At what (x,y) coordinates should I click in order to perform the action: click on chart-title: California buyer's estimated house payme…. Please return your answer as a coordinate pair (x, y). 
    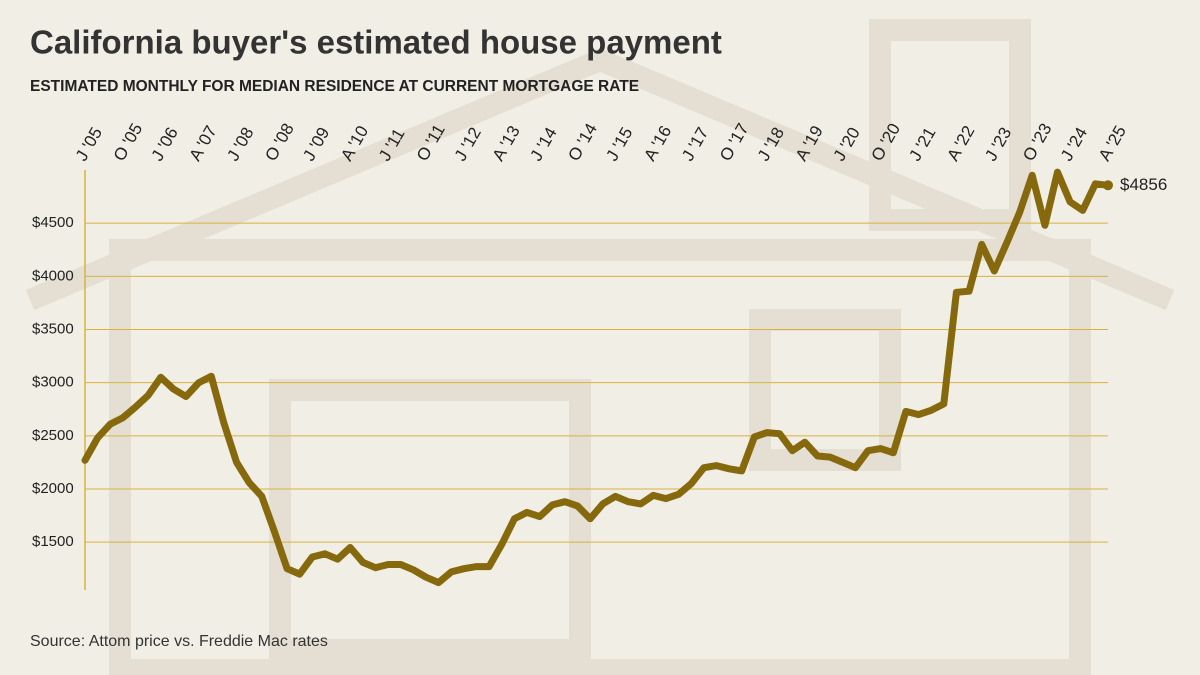
    Looking at the image, I should click on (376, 42).